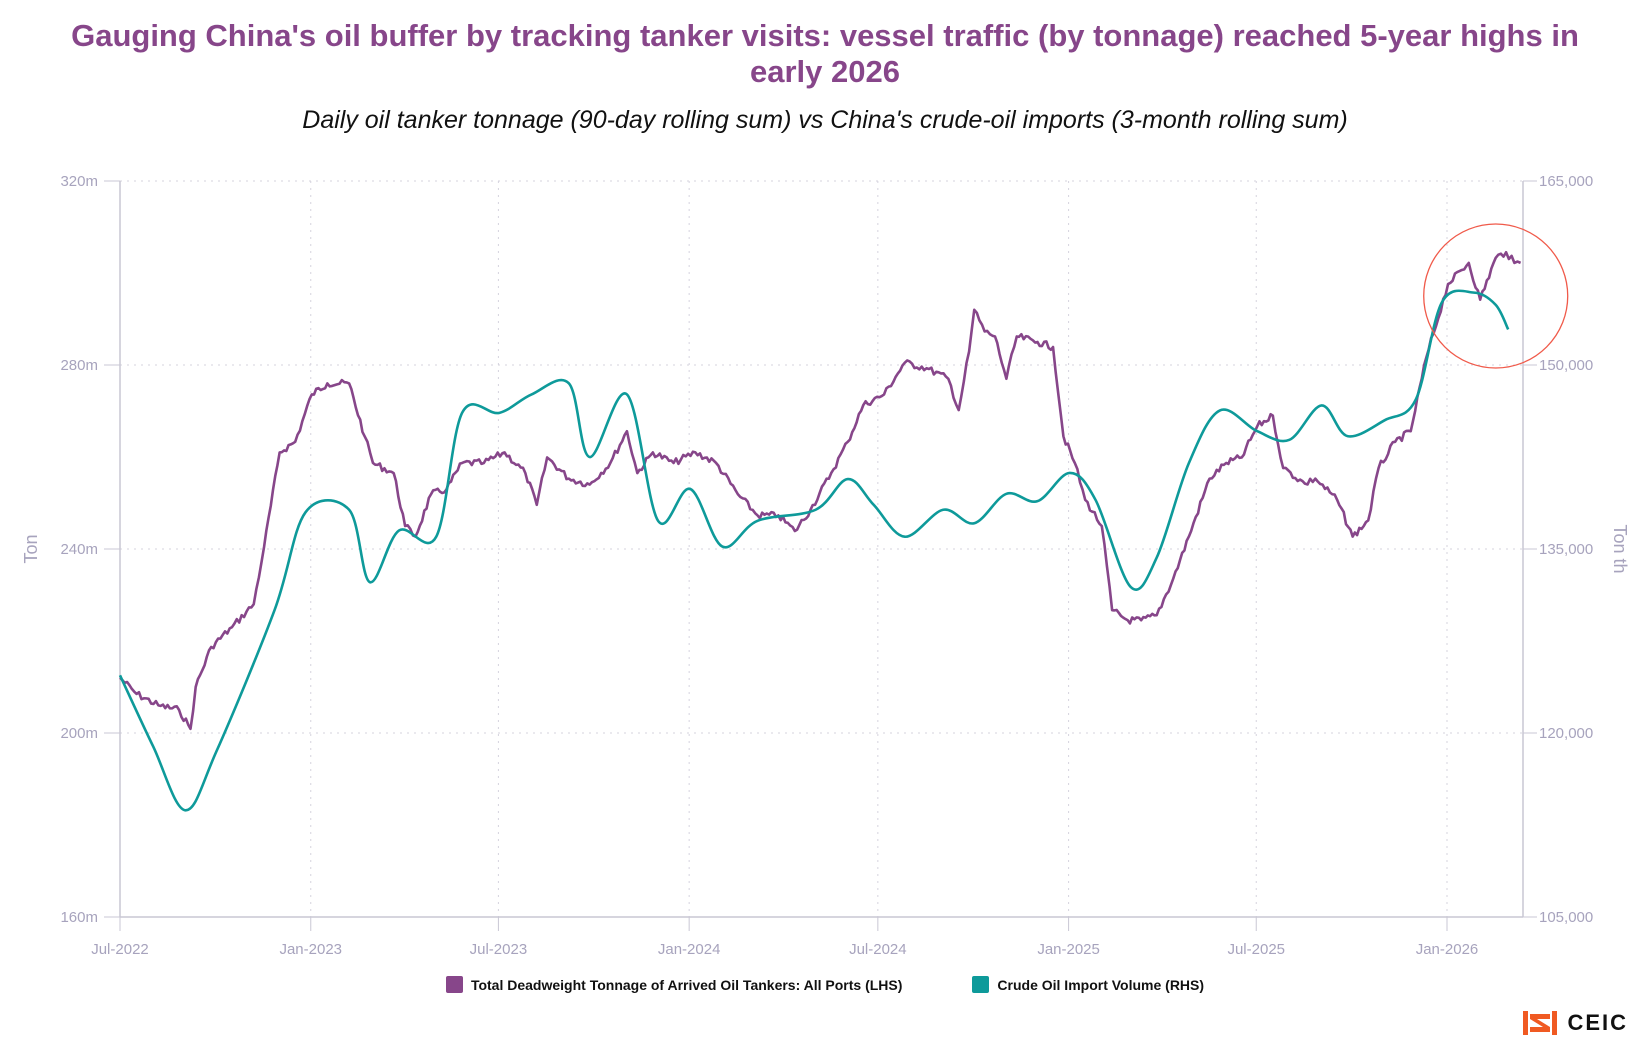  I want to click on legend-item-imports: Crude Oil Import Volume (RHS), so click(1088, 984).